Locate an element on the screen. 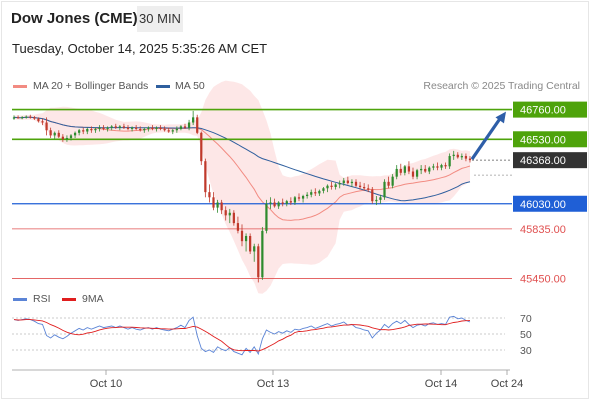 Image resolution: width=590 pixels, height=400 pixels. ma9-legend-label: 9MA is located at coordinates (93, 299).